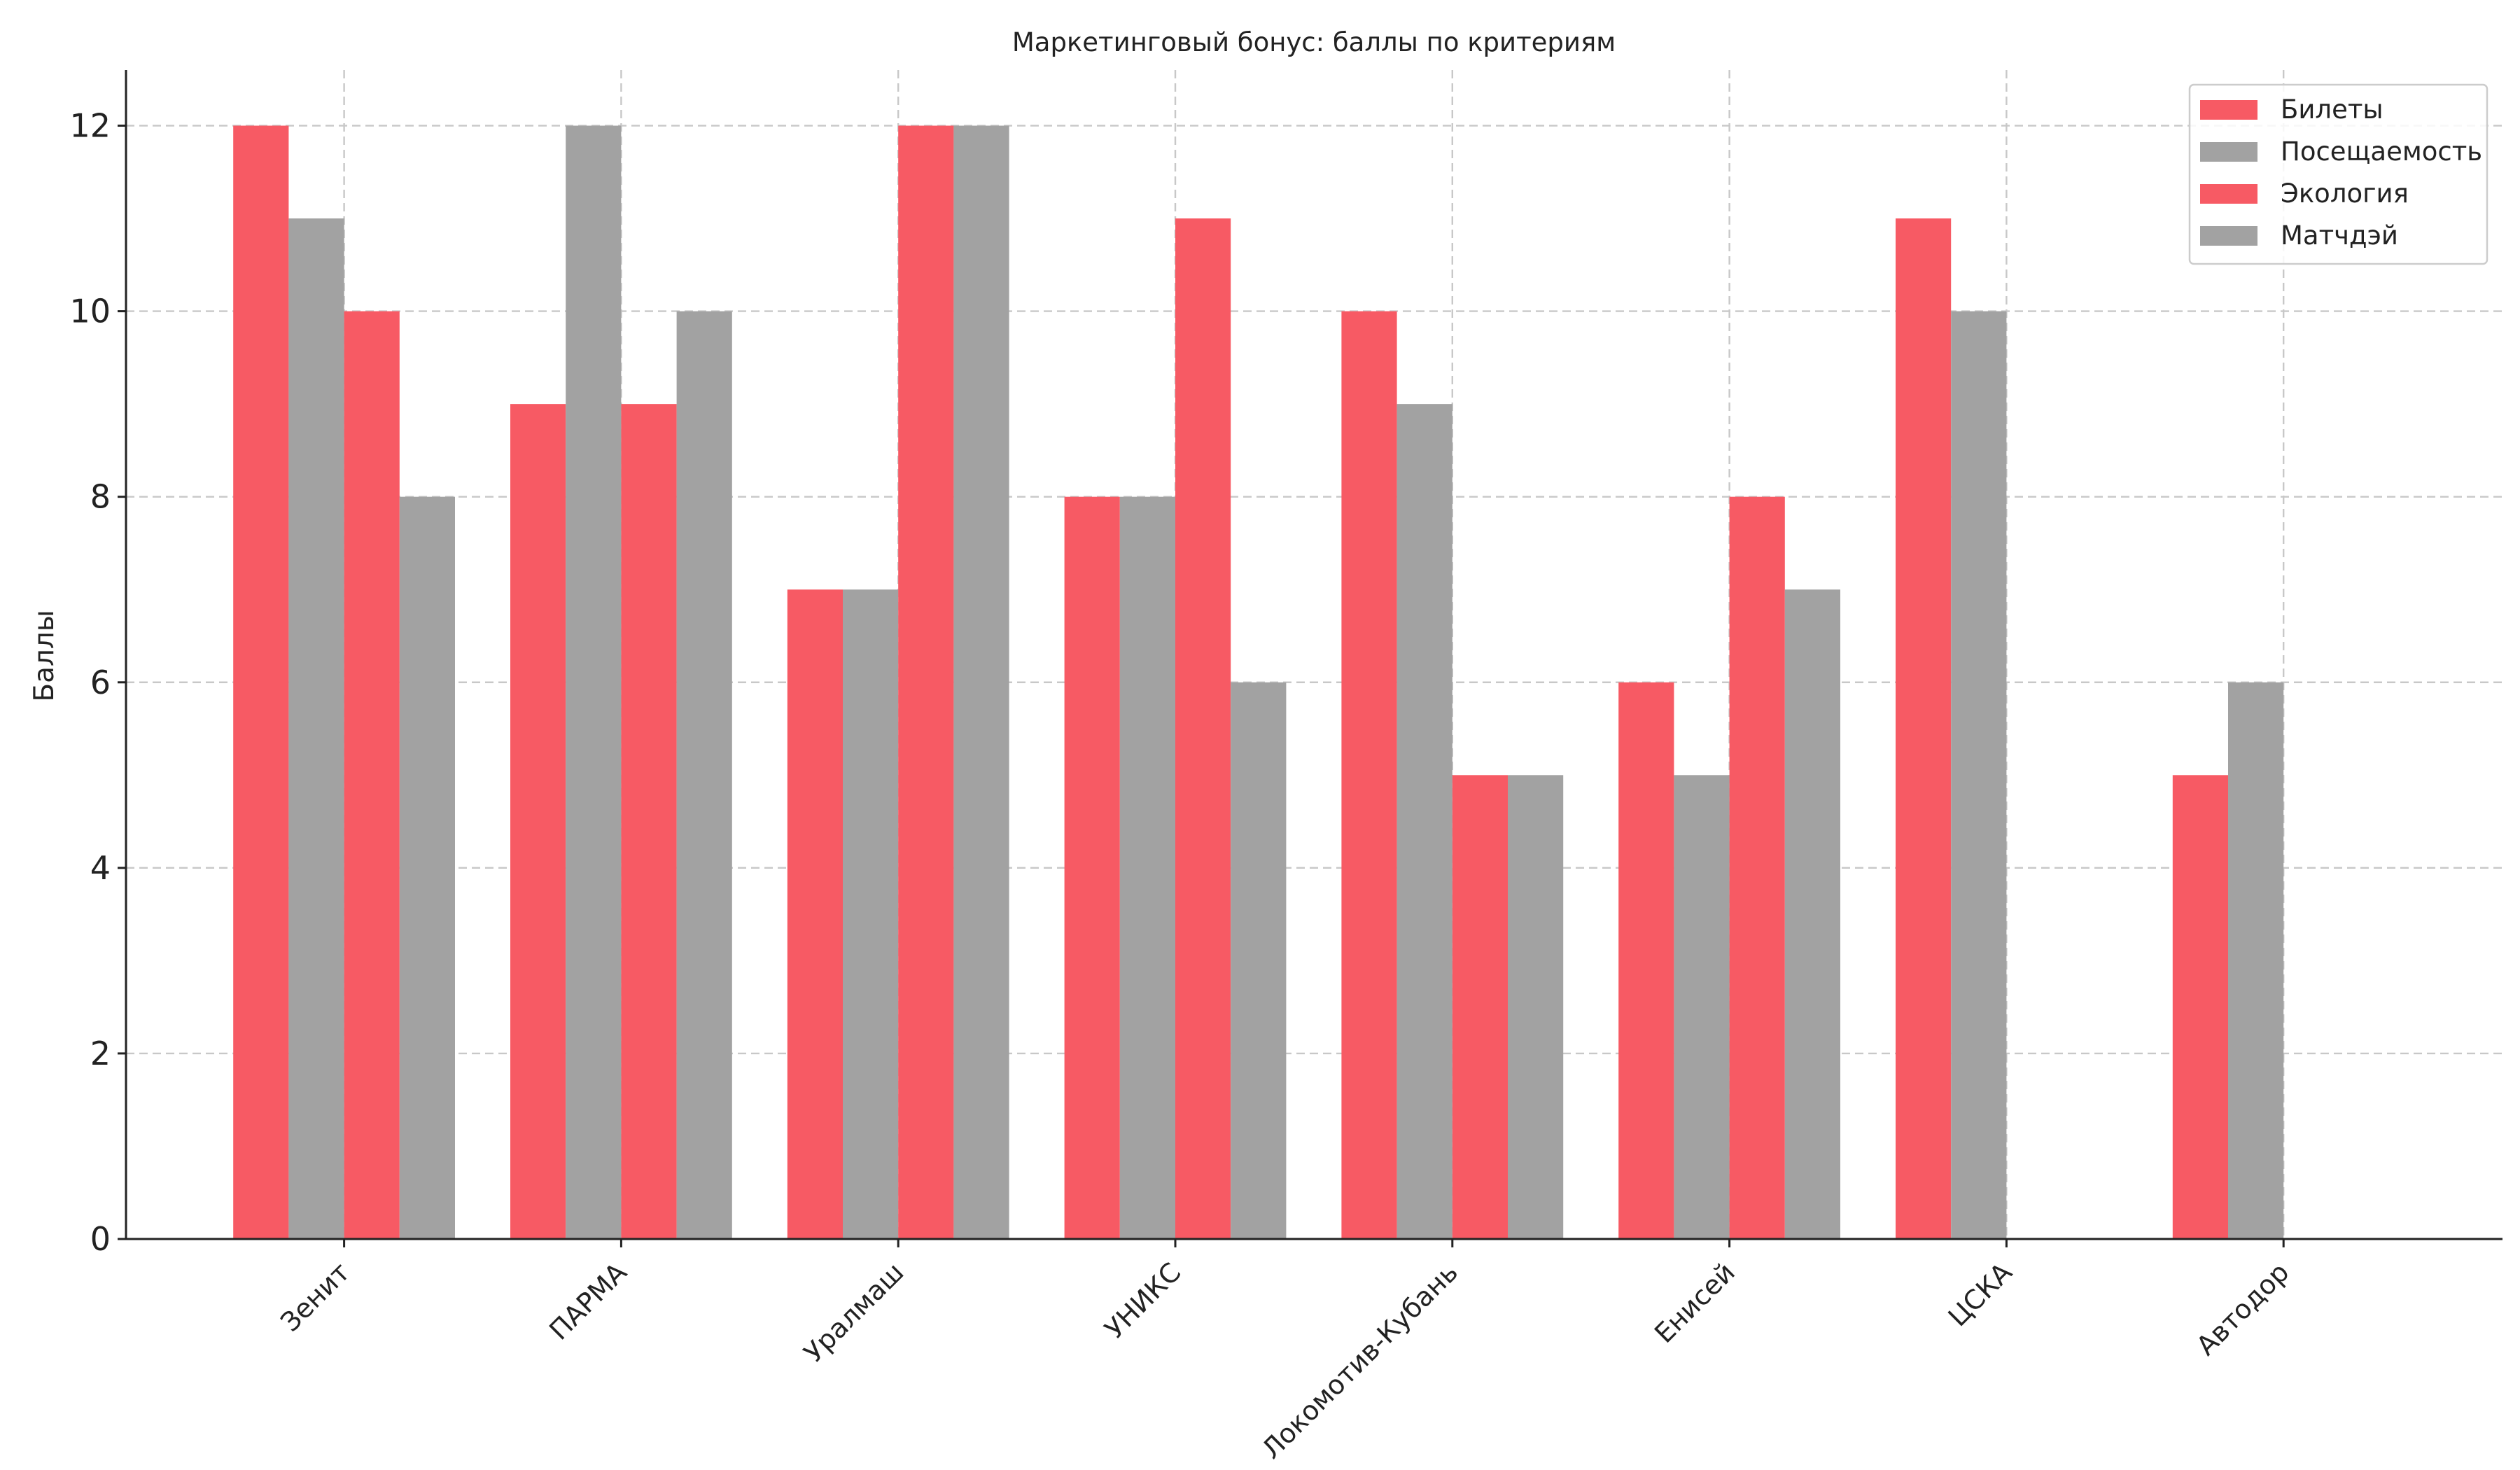 The width and height of the screenshot is (2520, 1470). What do you see at coordinates (2345, 193) in the screenshot?
I see `legend-label: Экология` at bounding box center [2345, 193].